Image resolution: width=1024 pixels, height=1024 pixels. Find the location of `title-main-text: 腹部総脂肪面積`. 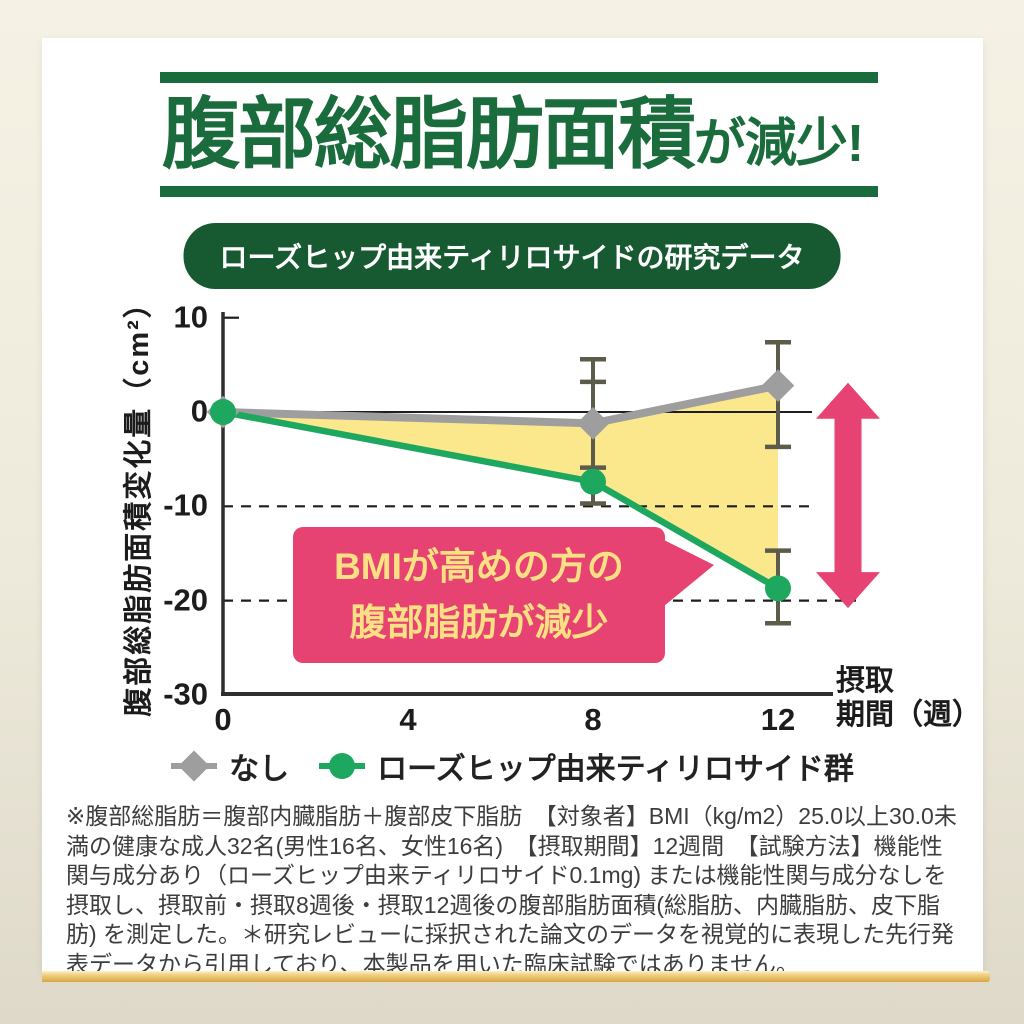

title-main-text: 腹部総脂肪面積 is located at coordinates (428, 134).